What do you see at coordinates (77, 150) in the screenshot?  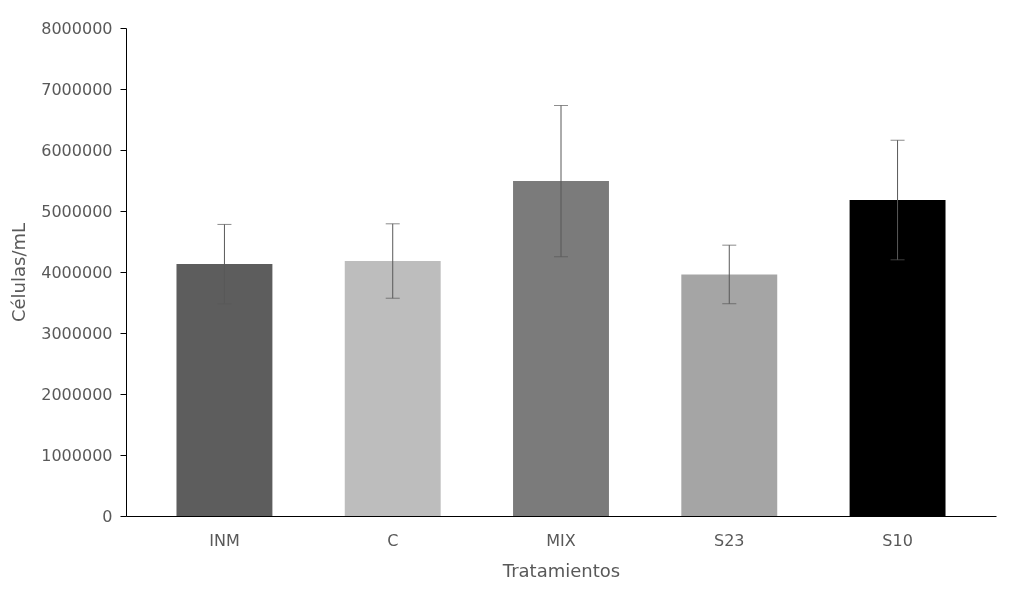 I see `y-tick-label: 6000000` at bounding box center [77, 150].